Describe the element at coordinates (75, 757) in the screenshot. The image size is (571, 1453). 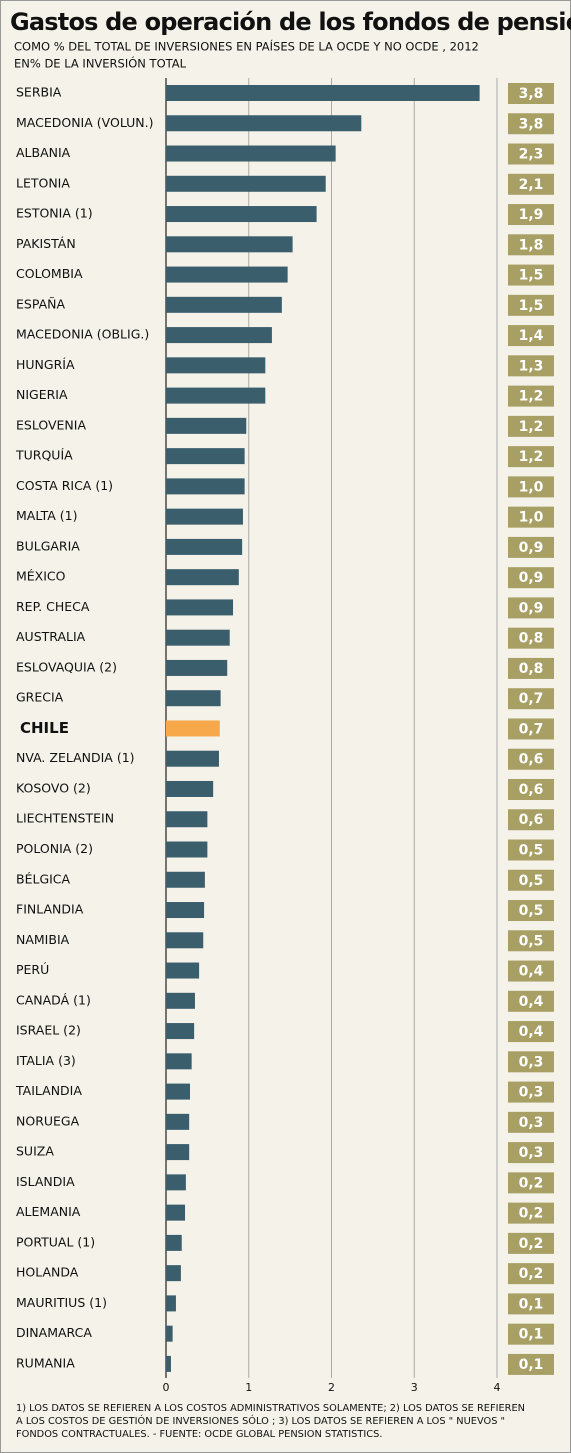
I see `category-label: NVA. ZELANDIA (1)` at that location.